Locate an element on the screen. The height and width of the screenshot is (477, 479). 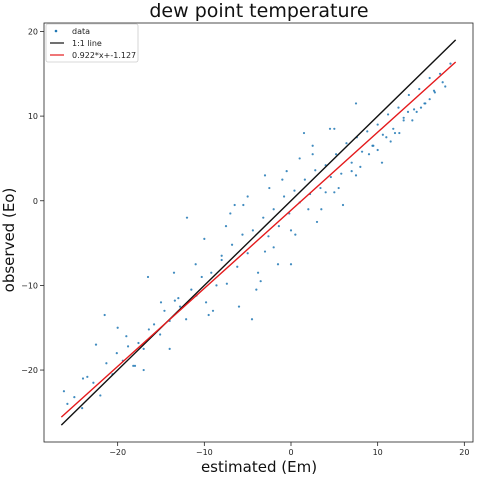
y-tick-label: 20 is located at coordinates (33, 31).